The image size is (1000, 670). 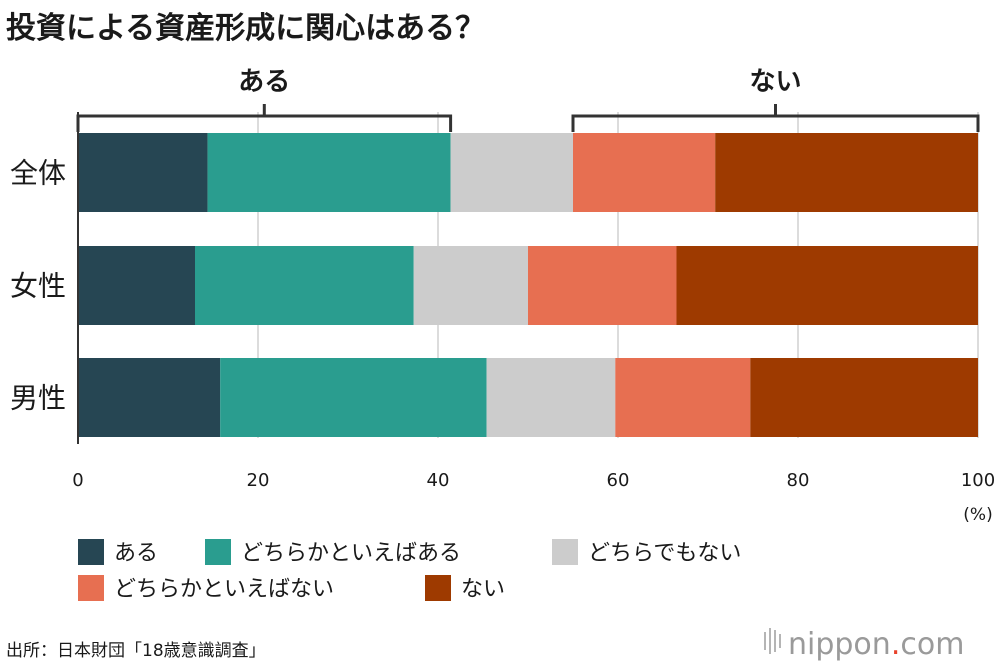 What do you see at coordinates (77, 480) in the screenshot?
I see `x-tick-label-0: 0` at bounding box center [77, 480].